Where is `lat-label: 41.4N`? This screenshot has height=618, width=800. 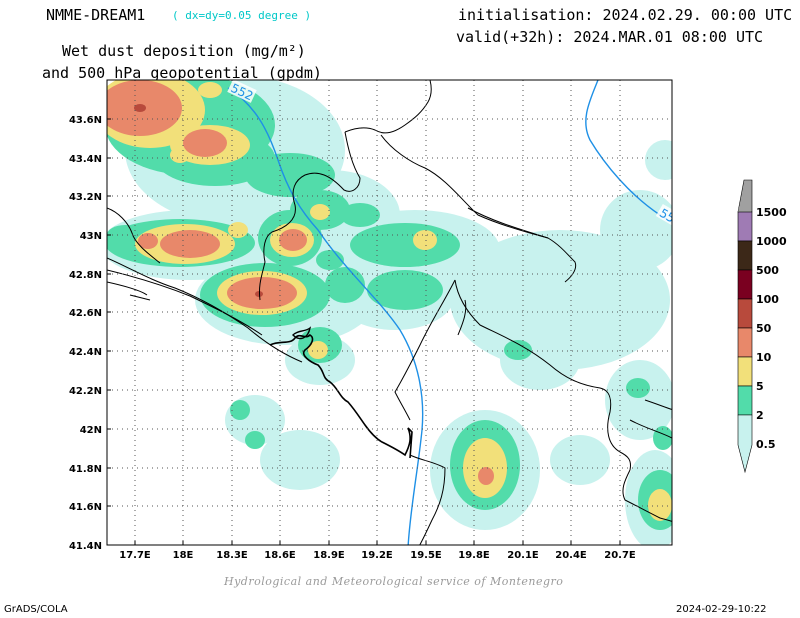 lat-label: 41.4N is located at coordinates (85, 546).